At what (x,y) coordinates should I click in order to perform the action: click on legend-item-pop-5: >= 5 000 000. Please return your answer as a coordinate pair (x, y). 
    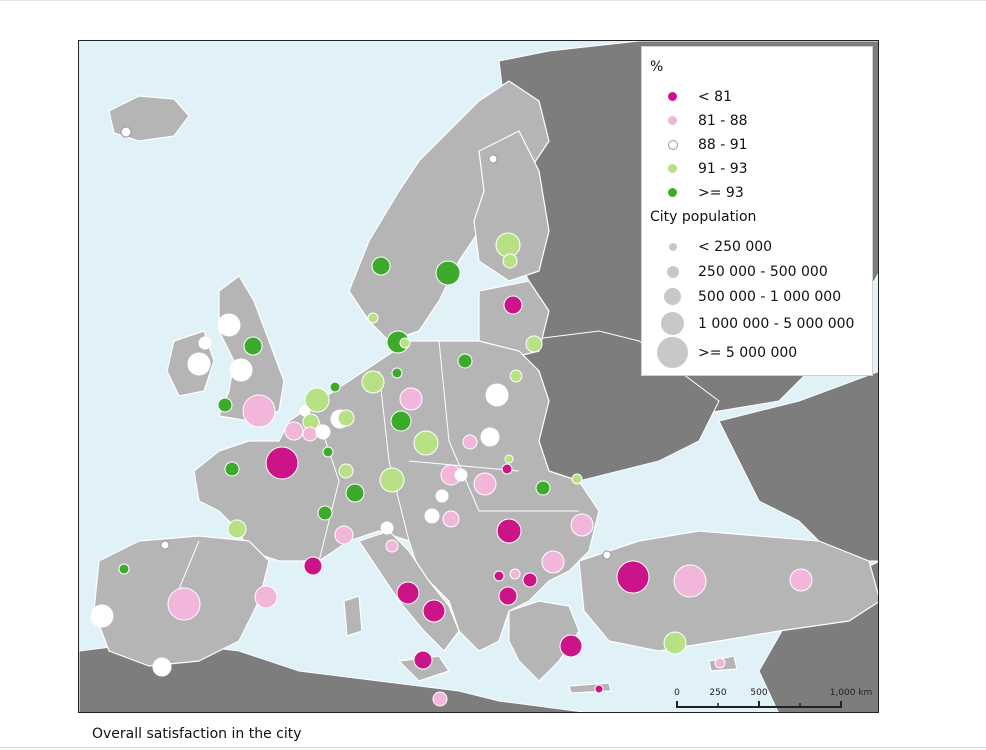
    Looking at the image, I should click on (758, 352).